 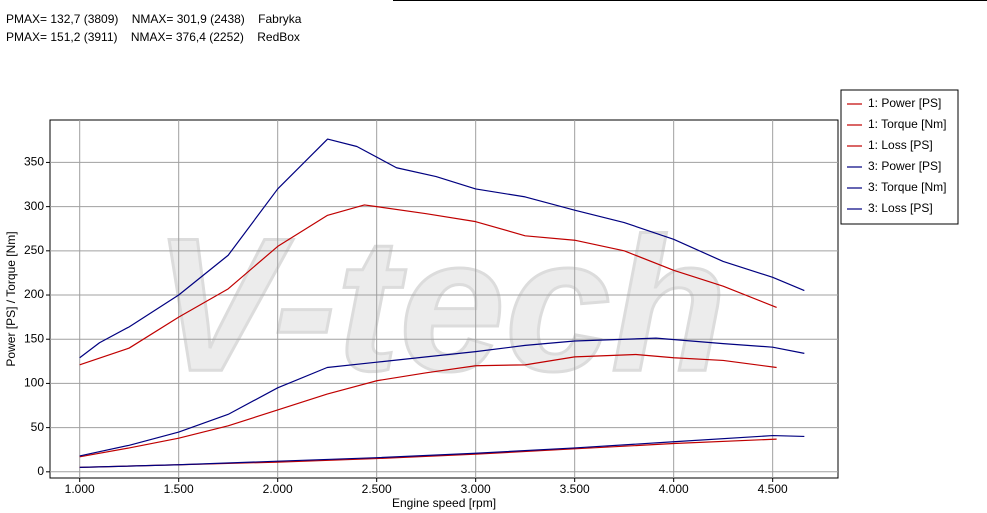 I want to click on x-tick-label: 4.500, so click(x=773, y=489).